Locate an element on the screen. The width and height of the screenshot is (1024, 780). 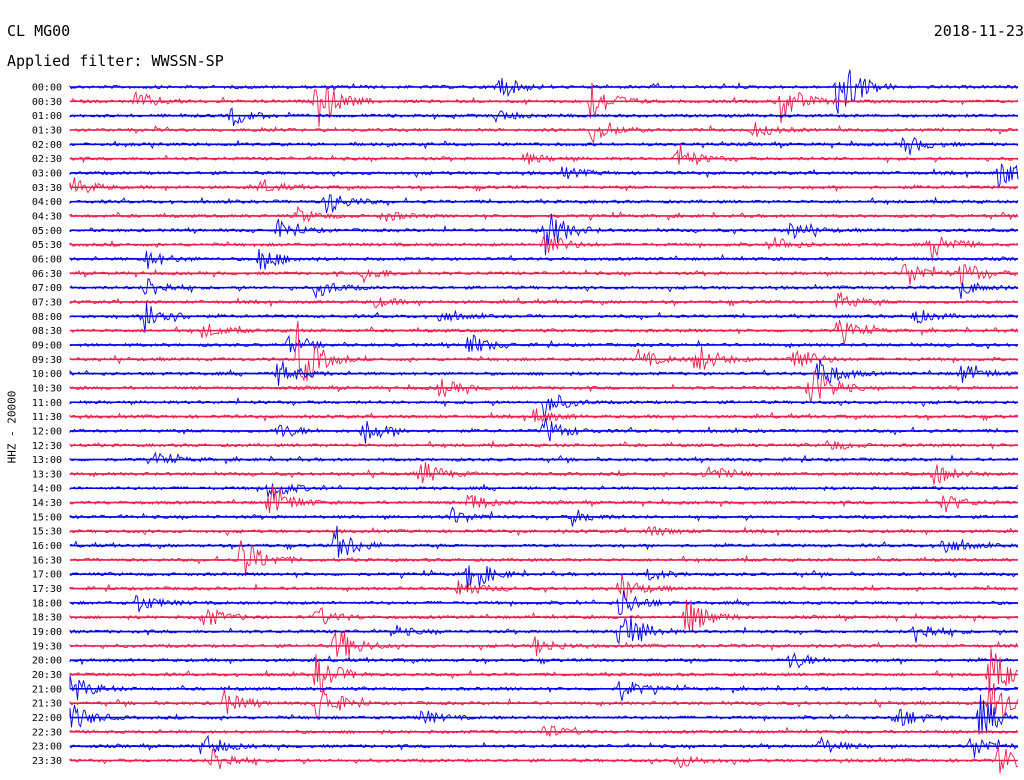
time-tick-label: 11:30 is located at coordinates (47, 417).